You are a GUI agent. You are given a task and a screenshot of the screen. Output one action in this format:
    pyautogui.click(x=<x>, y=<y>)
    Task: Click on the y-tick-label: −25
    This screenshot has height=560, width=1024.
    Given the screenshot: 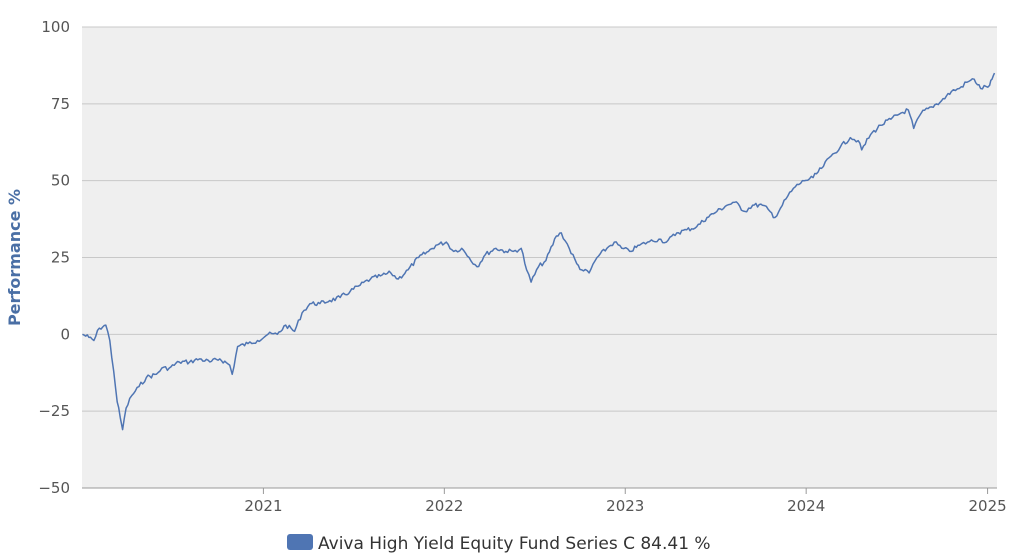 What is the action you would take?
    pyautogui.click(x=54, y=411)
    